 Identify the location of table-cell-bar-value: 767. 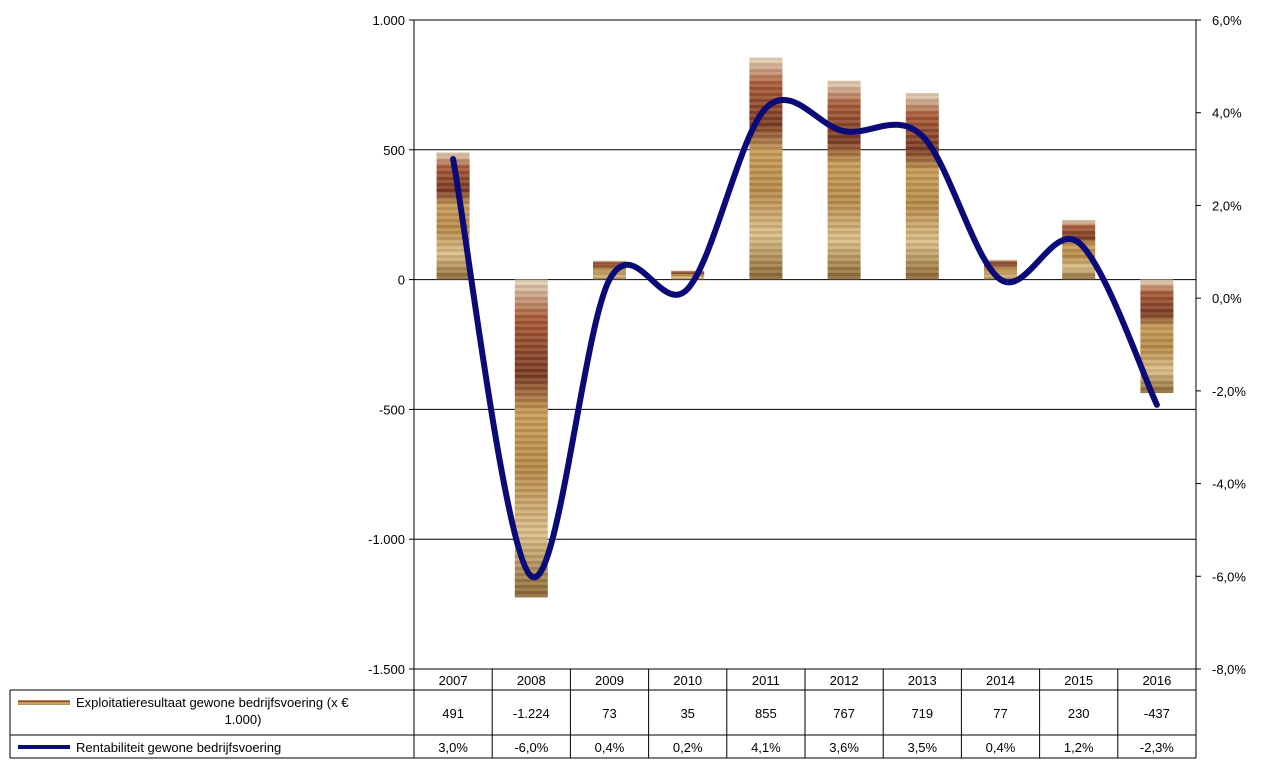
(844, 713).